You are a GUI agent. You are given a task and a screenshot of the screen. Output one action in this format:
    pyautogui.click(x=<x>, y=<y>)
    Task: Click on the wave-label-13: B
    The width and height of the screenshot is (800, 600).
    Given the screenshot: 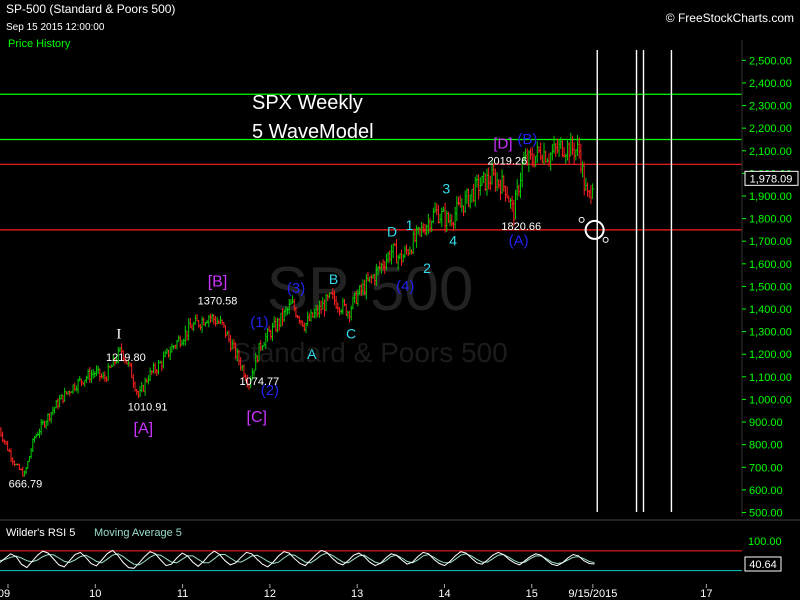 What is the action you would take?
    pyautogui.click(x=333, y=279)
    